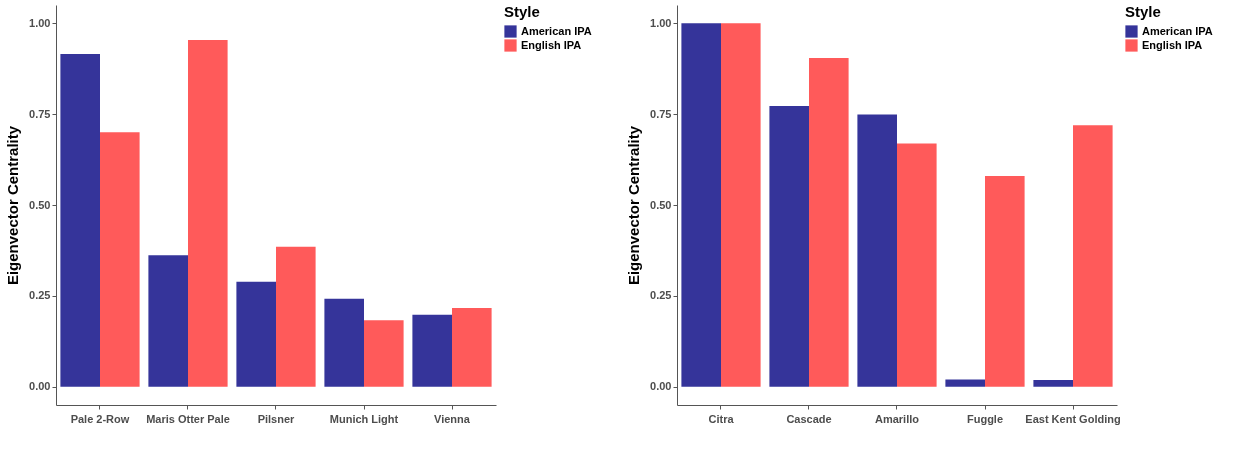 The image size is (1243, 458). What do you see at coordinates (188, 418) in the screenshot?
I see `x-tick-label: Maris Otter Pale` at bounding box center [188, 418].